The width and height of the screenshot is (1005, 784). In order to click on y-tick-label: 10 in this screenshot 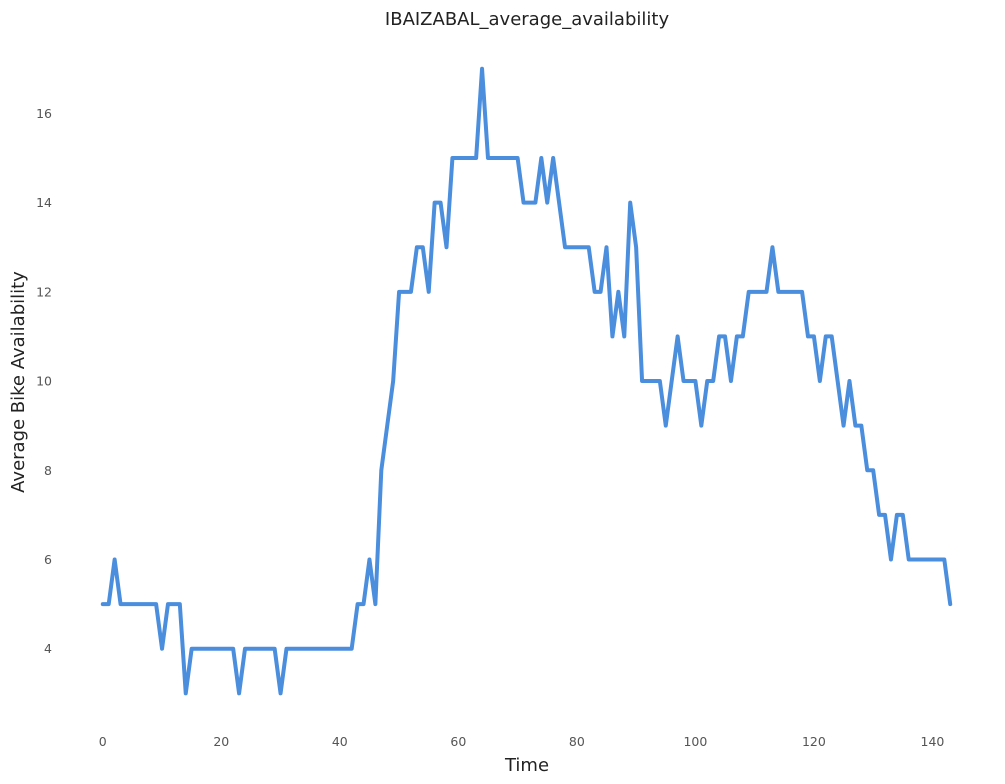, I will do `click(44, 381)`.